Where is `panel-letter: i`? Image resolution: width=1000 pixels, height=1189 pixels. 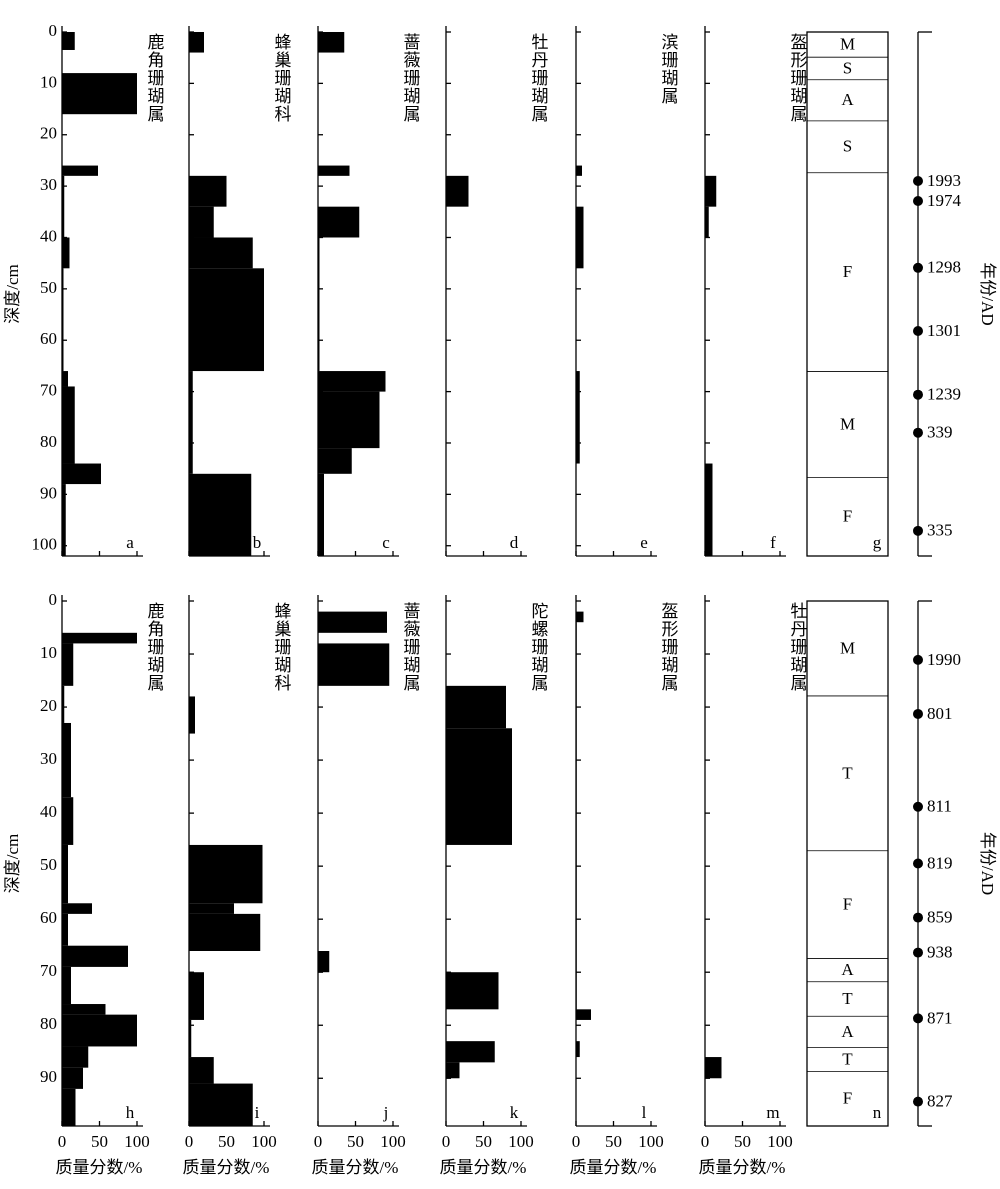
panel-letter: i is located at coordinates (257, 1112).